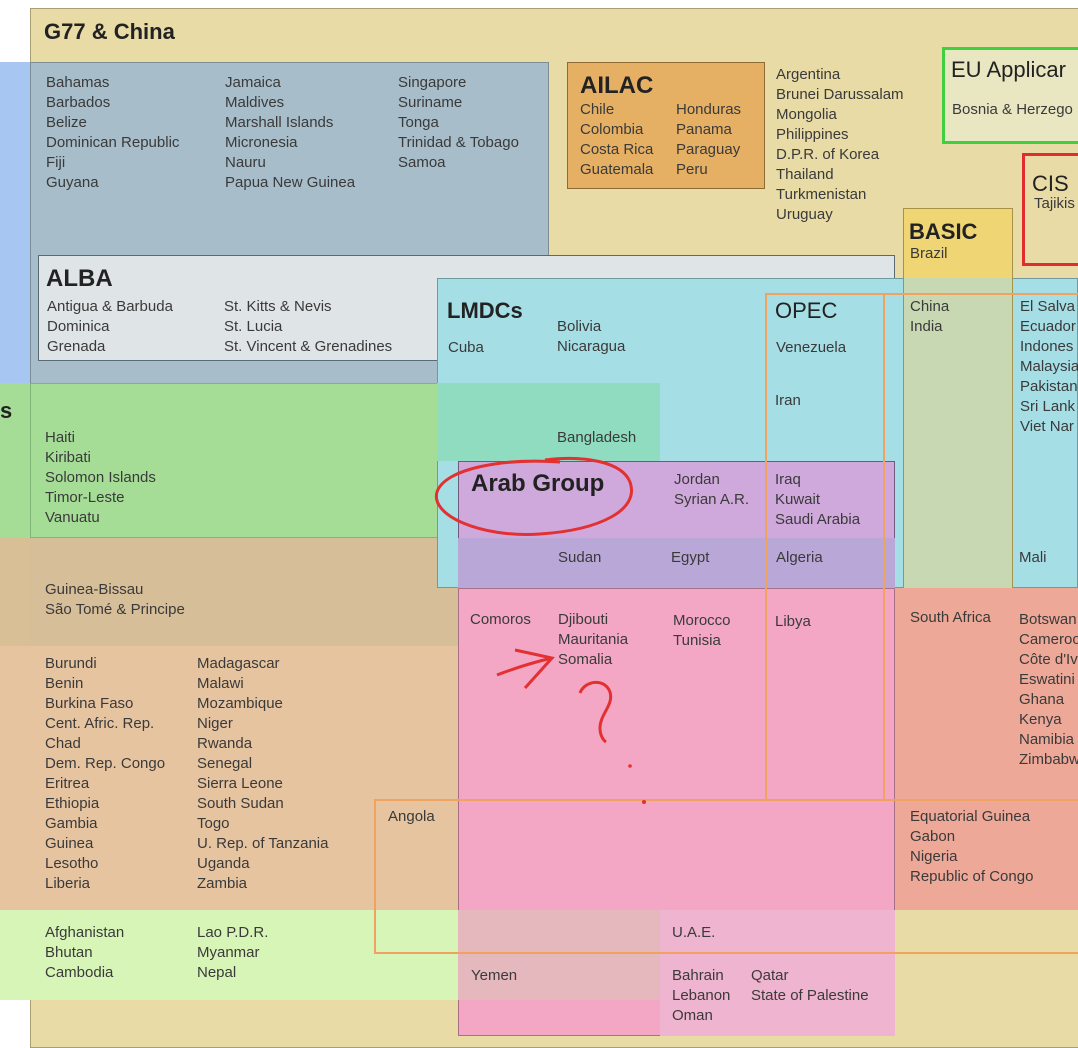 This screenshot has height=1048, width=1078. What do you see at coordinates (494, 975) in the screenshot?
I see `country: Yemen` at bounding box center [494, 975].